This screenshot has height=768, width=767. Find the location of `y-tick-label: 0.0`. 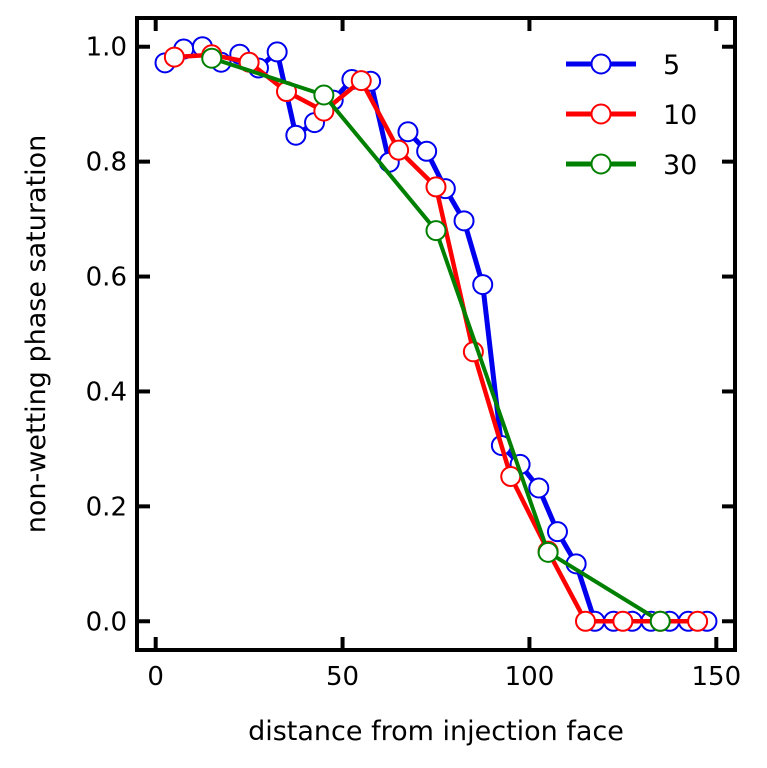

y-tick-label: 0.0 is located at coordinates (106, 622).